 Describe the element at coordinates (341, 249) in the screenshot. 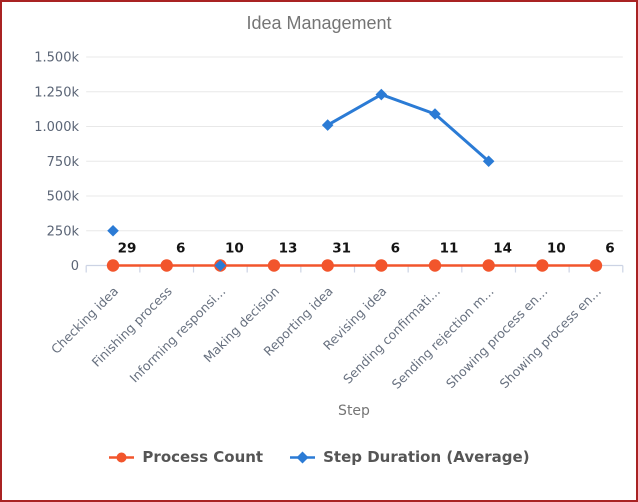

I see `data-label: 31` at that location.